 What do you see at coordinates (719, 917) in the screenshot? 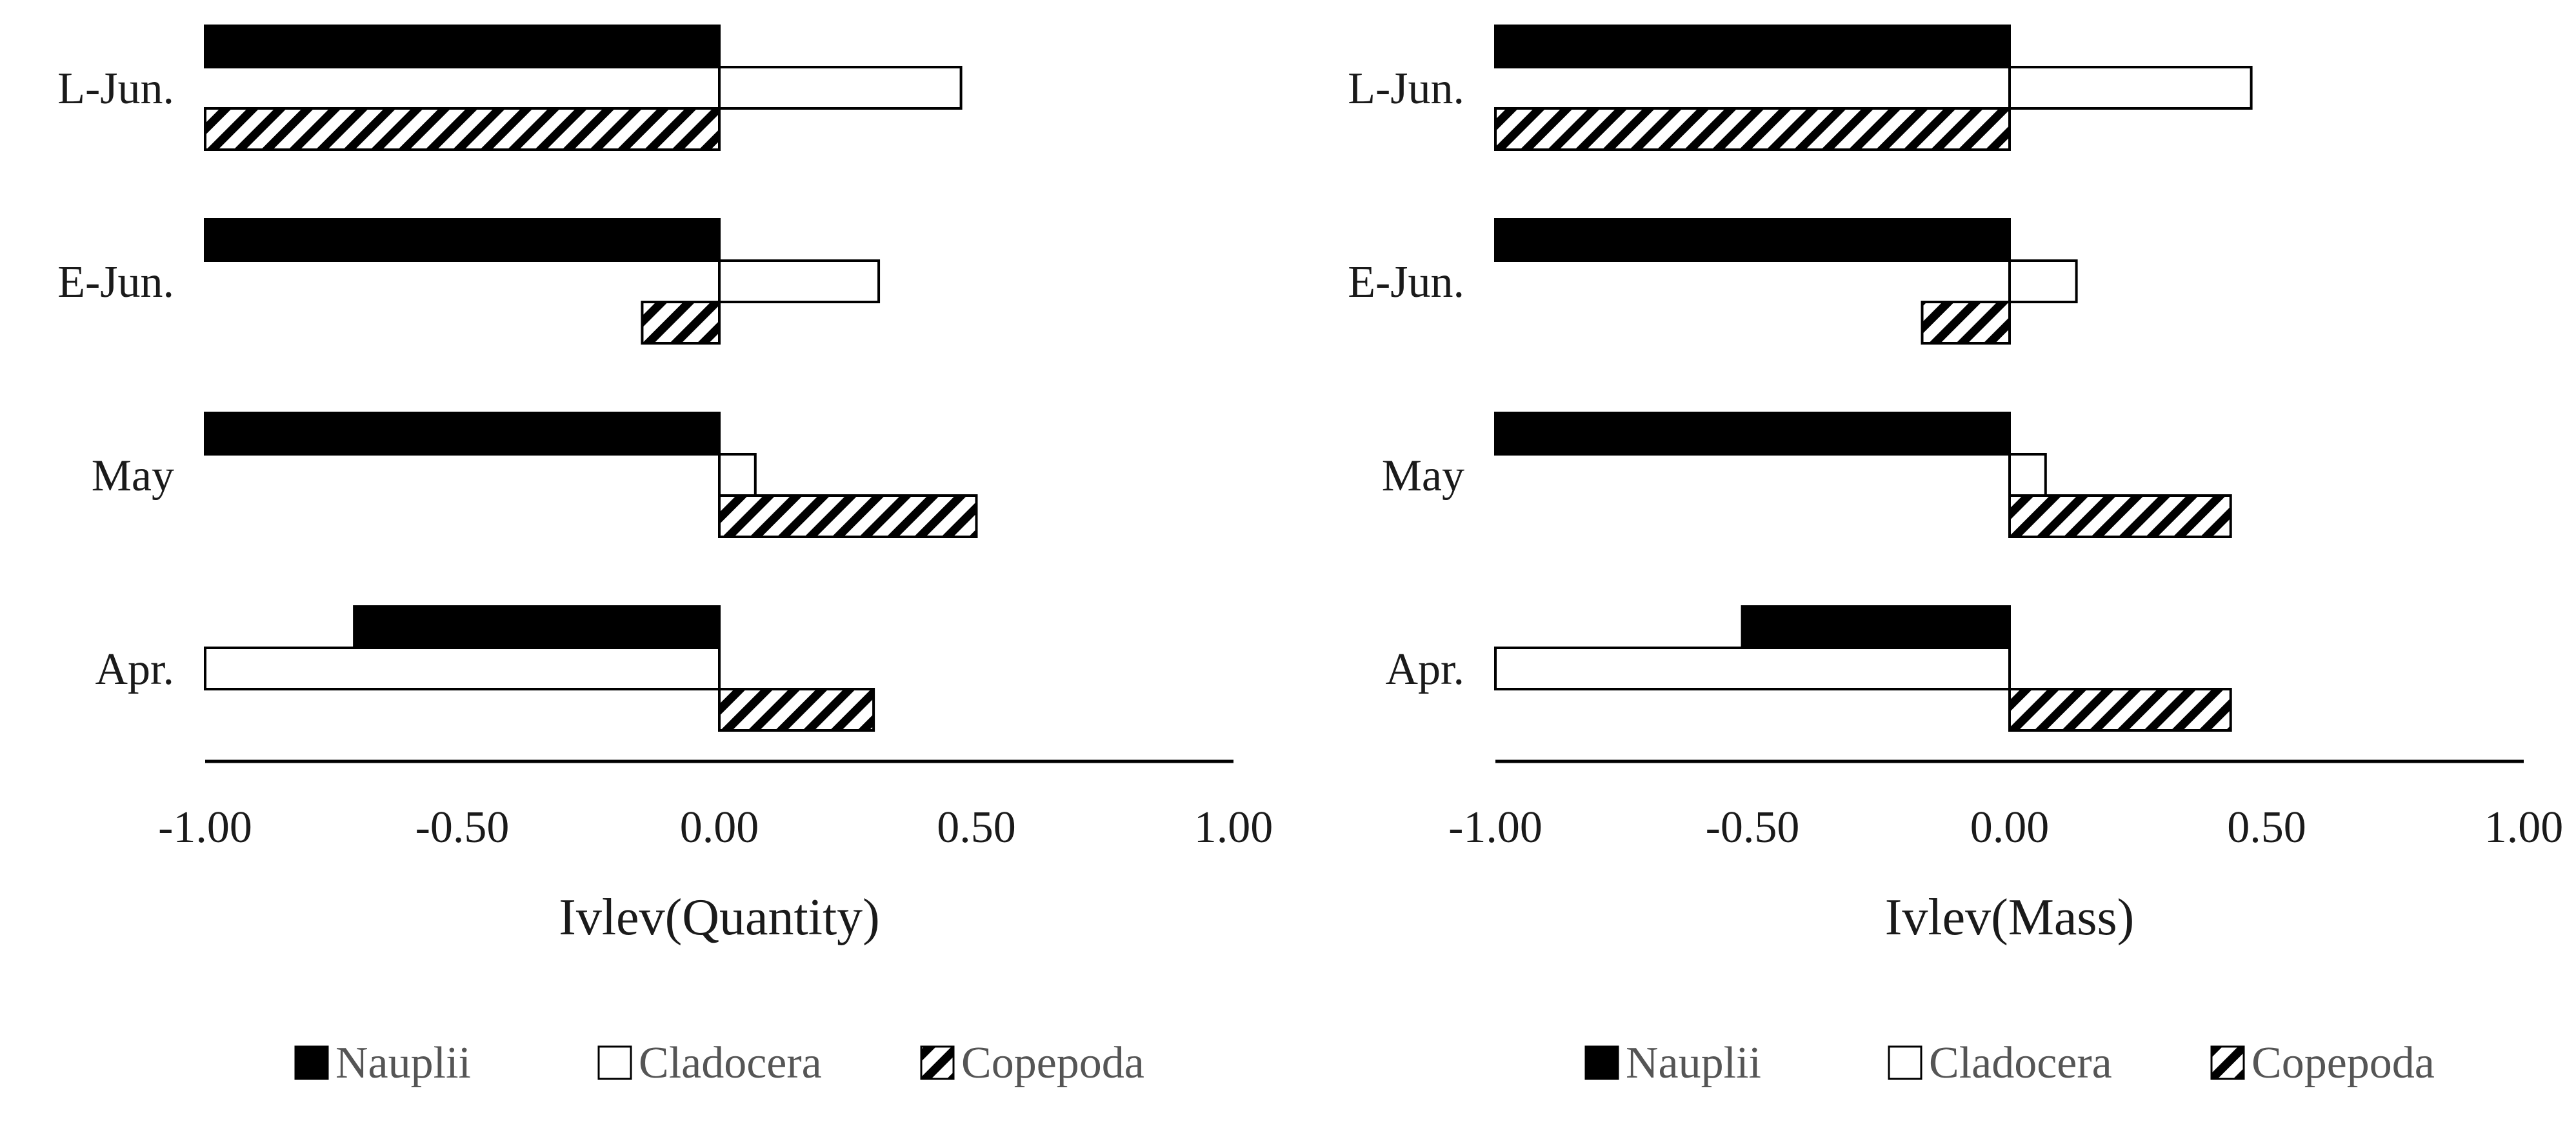
I see `x-axis-label: Ivlev(Quantity)` at bounding box center [719, 917].